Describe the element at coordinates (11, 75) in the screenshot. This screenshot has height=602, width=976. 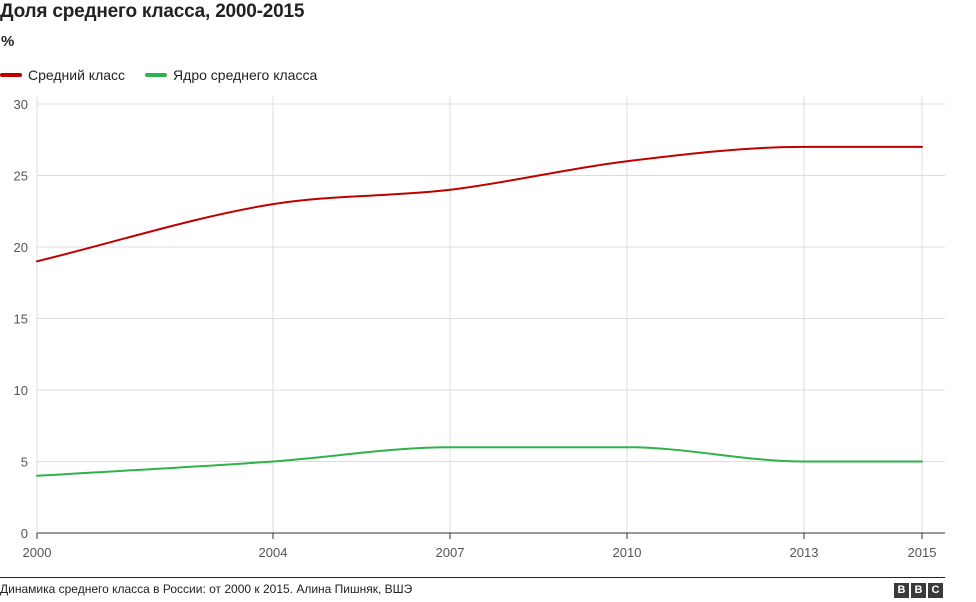
I see `legend-swatch-middle-class` at that location.